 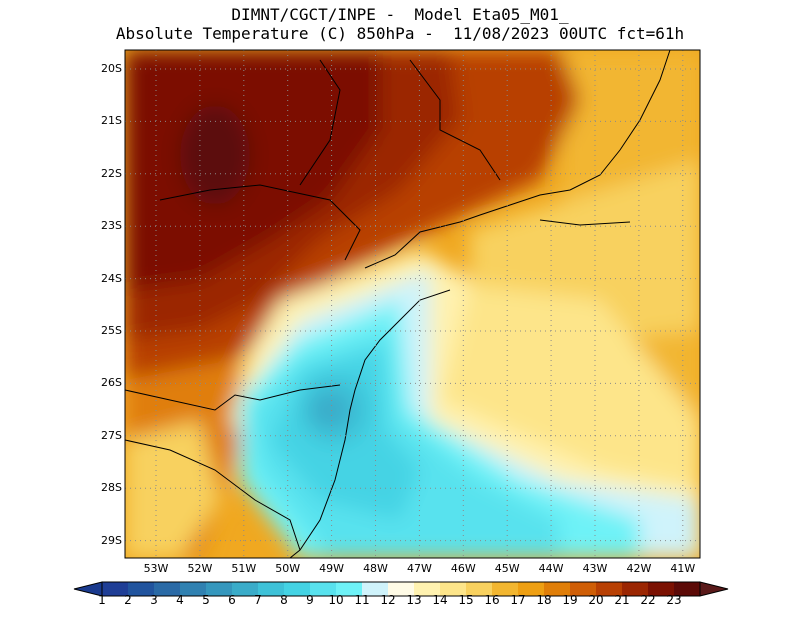 I want to click on colorbar-label: 4, so click(x=180, y=600).